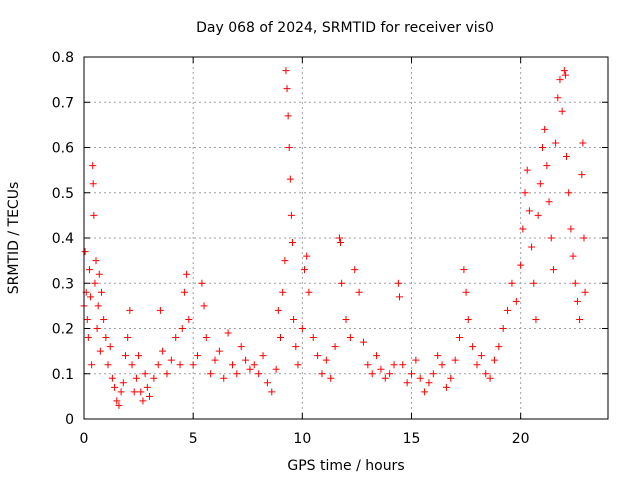 This screenshot has width=640, height=480. What do you see at coordinates (63, 103) in the screenshot?
I see `y-tick-label: 0.7` at bounding box center [63, 103].